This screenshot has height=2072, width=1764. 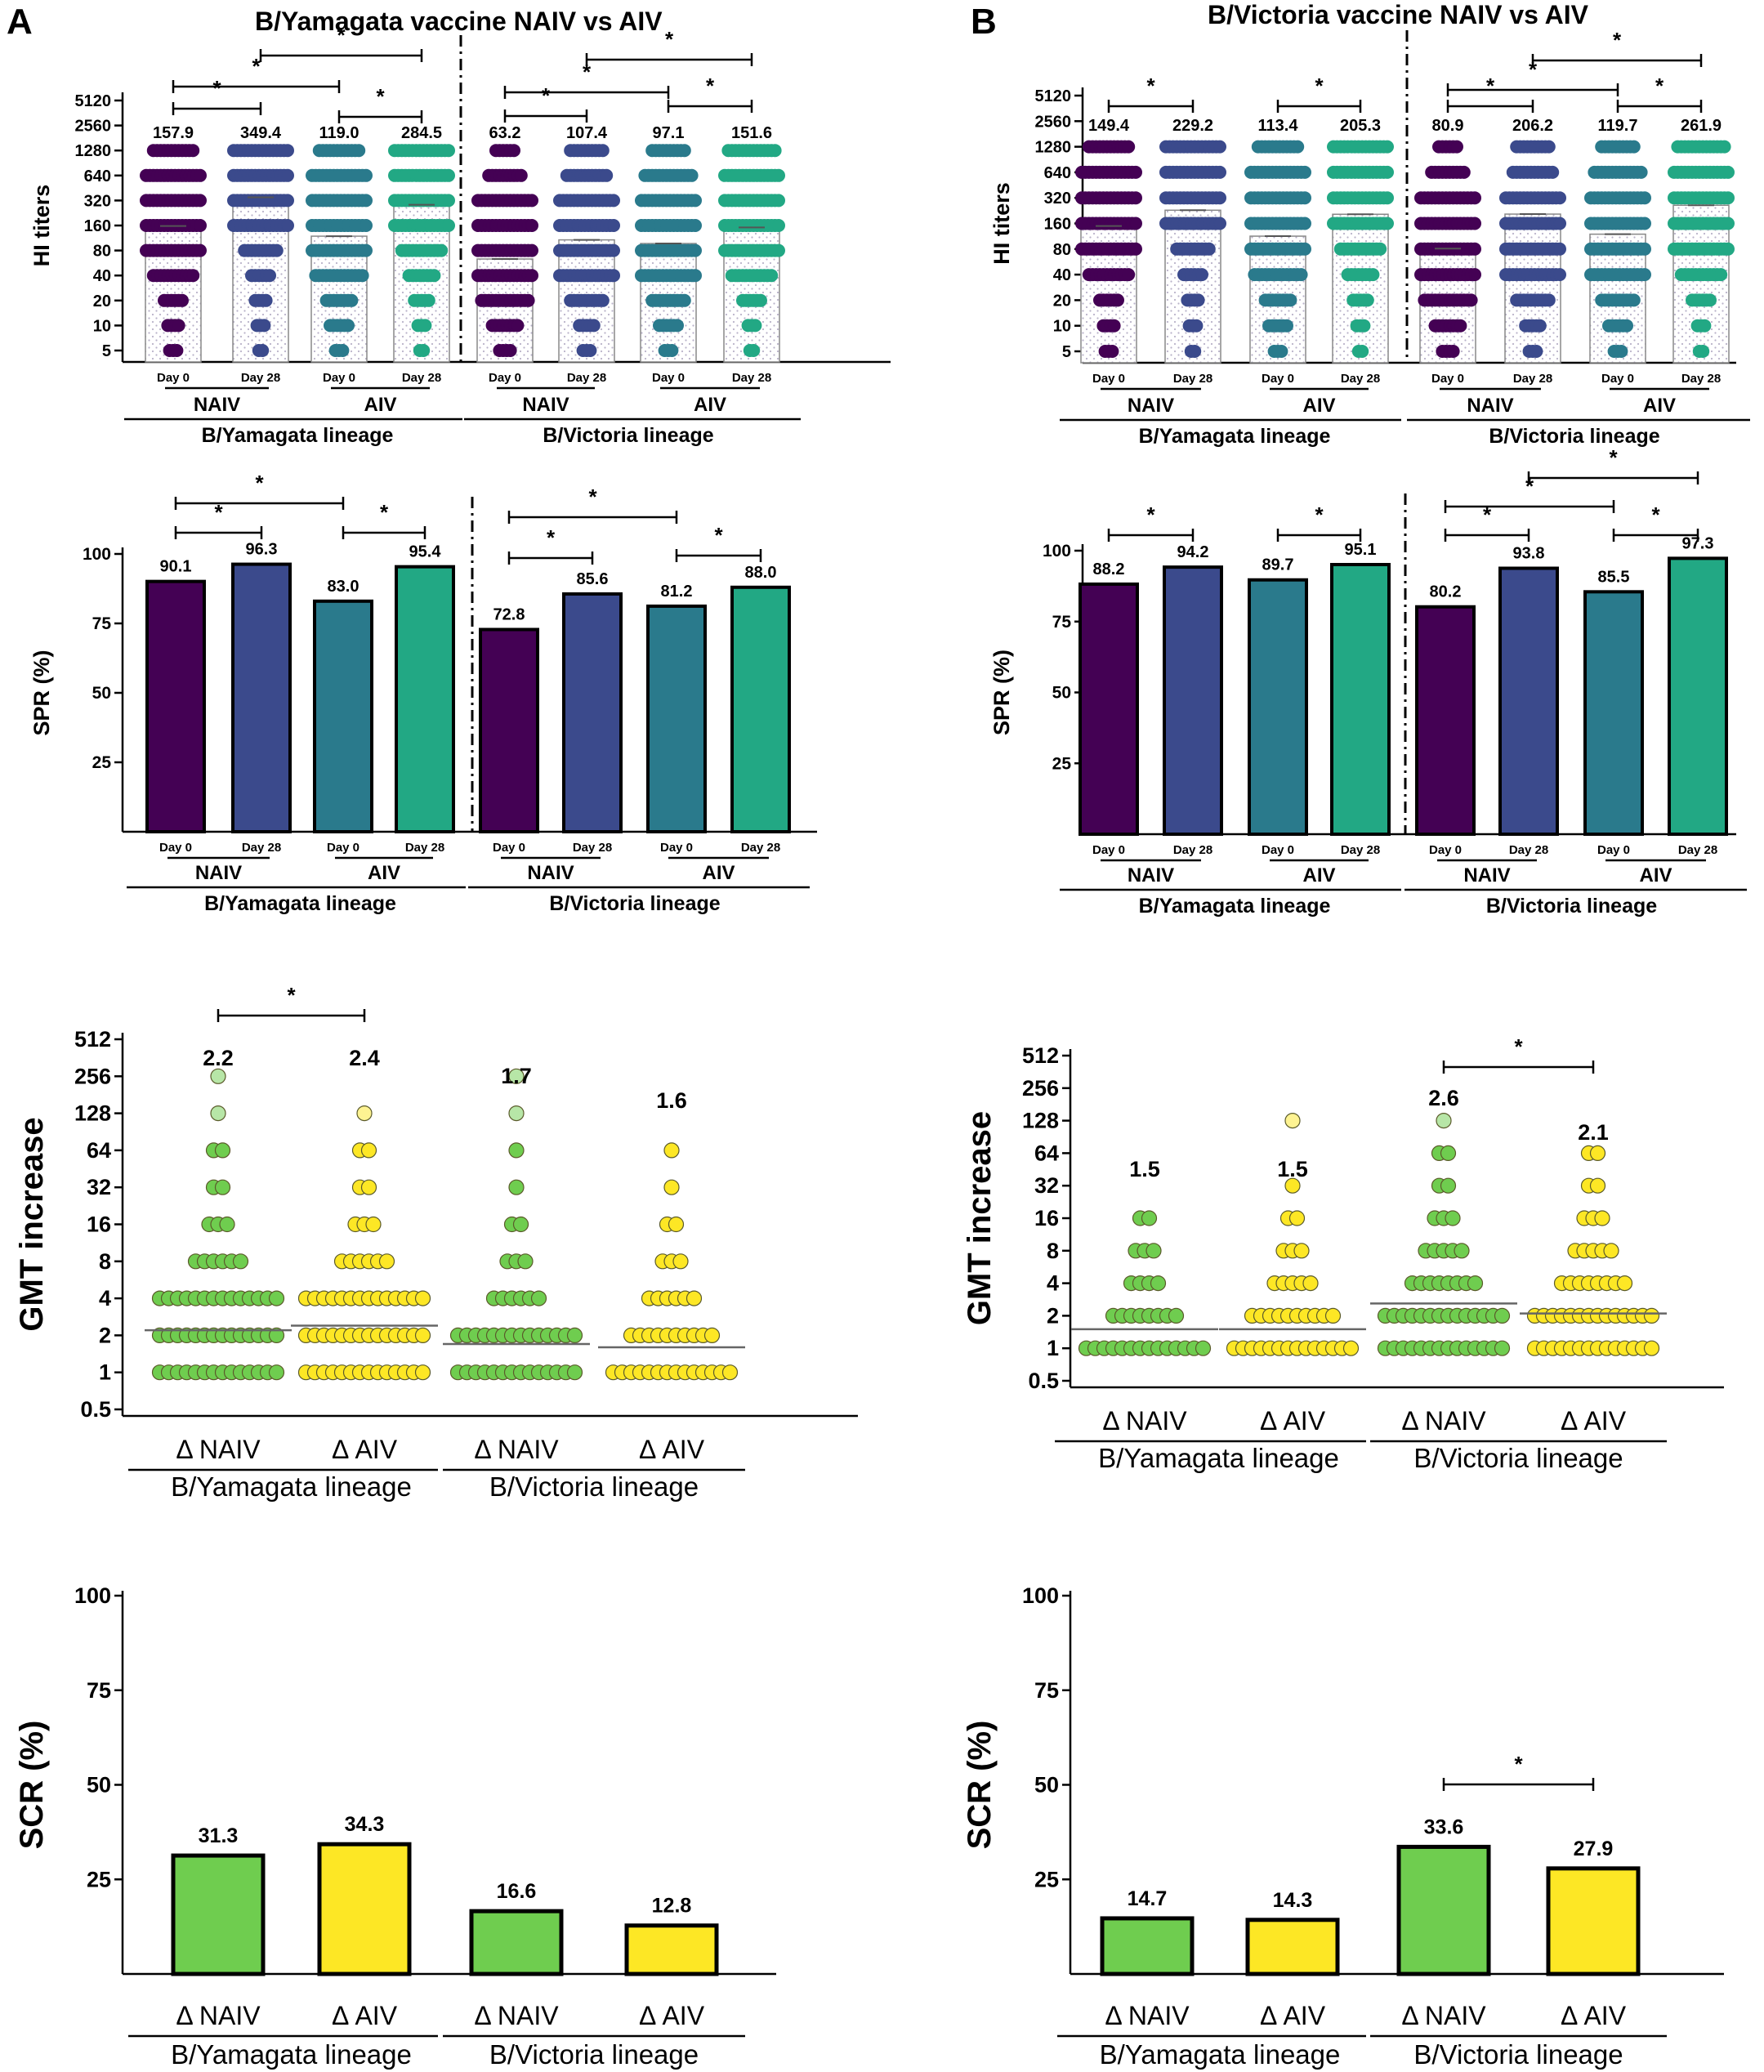 I want to click on B_spr-sig-star: *, so click(x=1655, y=514).